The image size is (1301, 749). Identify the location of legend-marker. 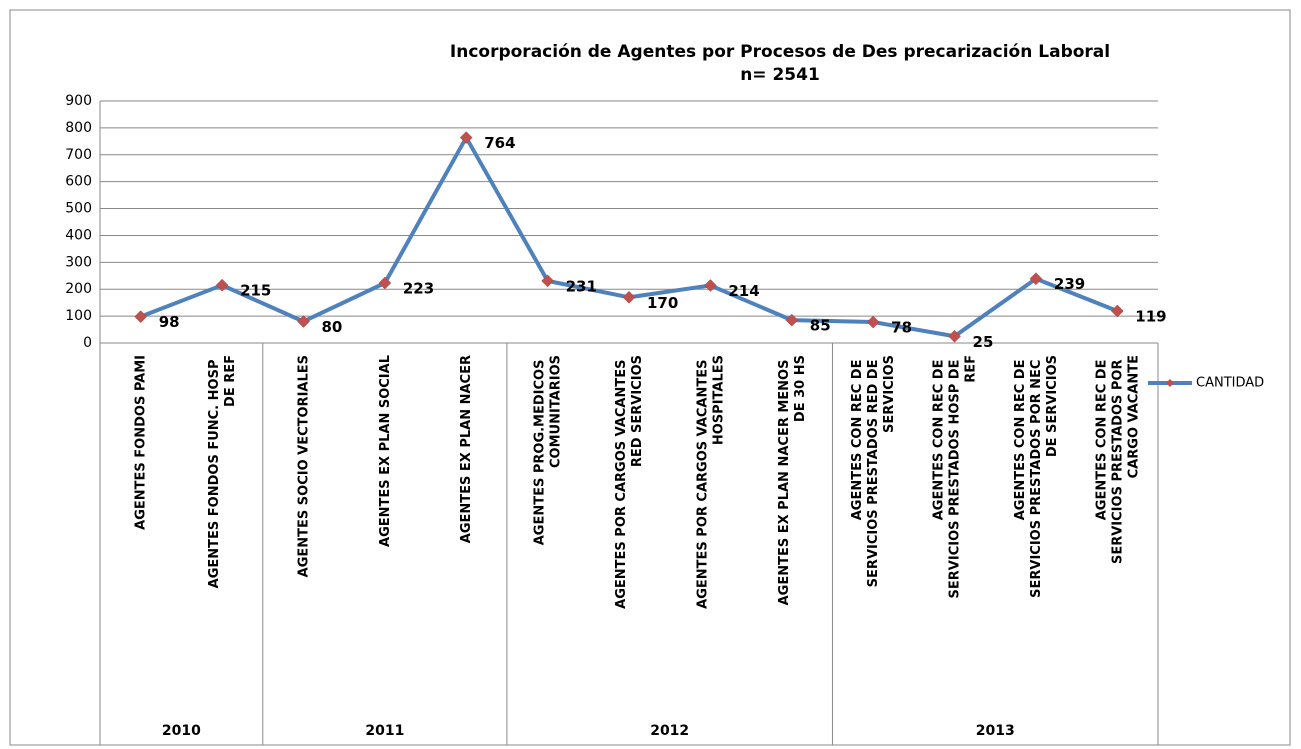
(1170, 383).